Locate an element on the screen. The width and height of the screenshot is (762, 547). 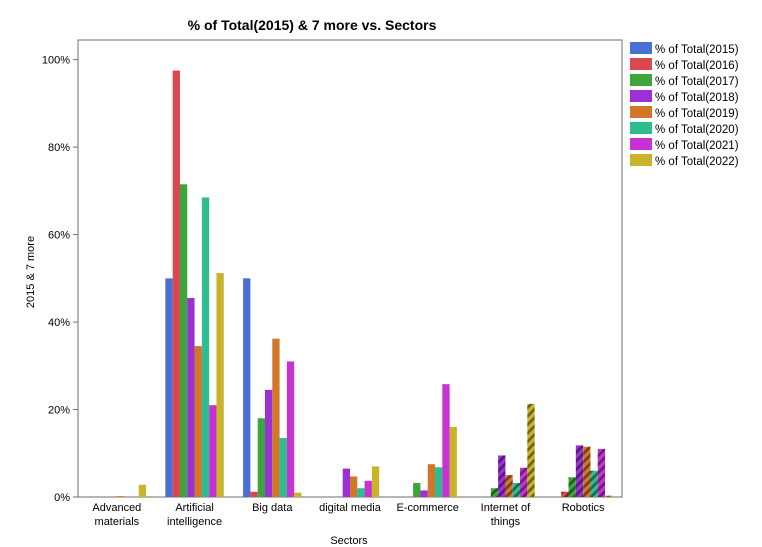
legend-label: % of Total(2018) is located at coordinates (697, 98).